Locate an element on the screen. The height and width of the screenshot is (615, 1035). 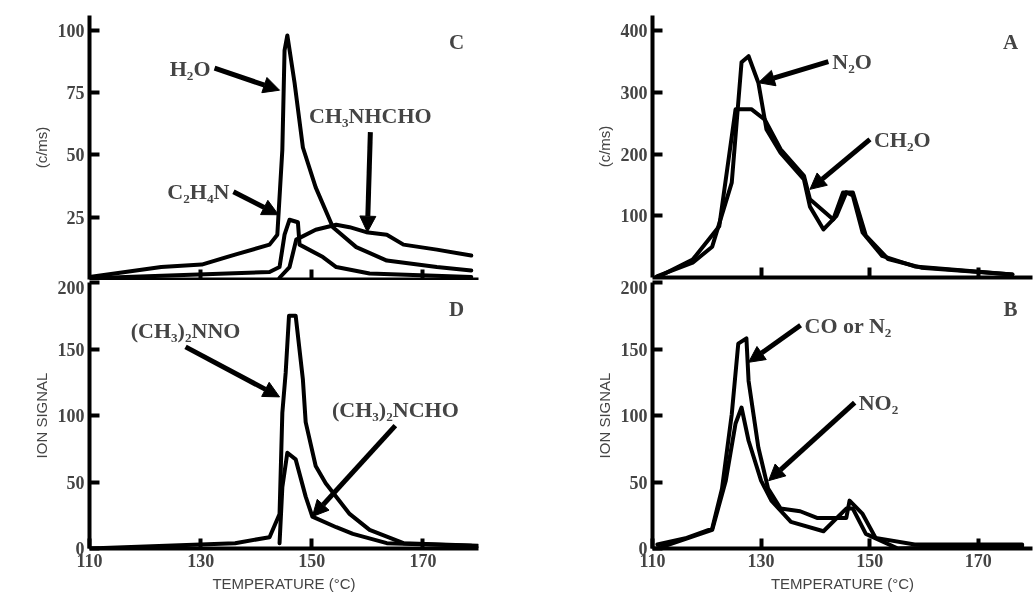
y-tick-label: 400 is located at coordinates (634, 31).